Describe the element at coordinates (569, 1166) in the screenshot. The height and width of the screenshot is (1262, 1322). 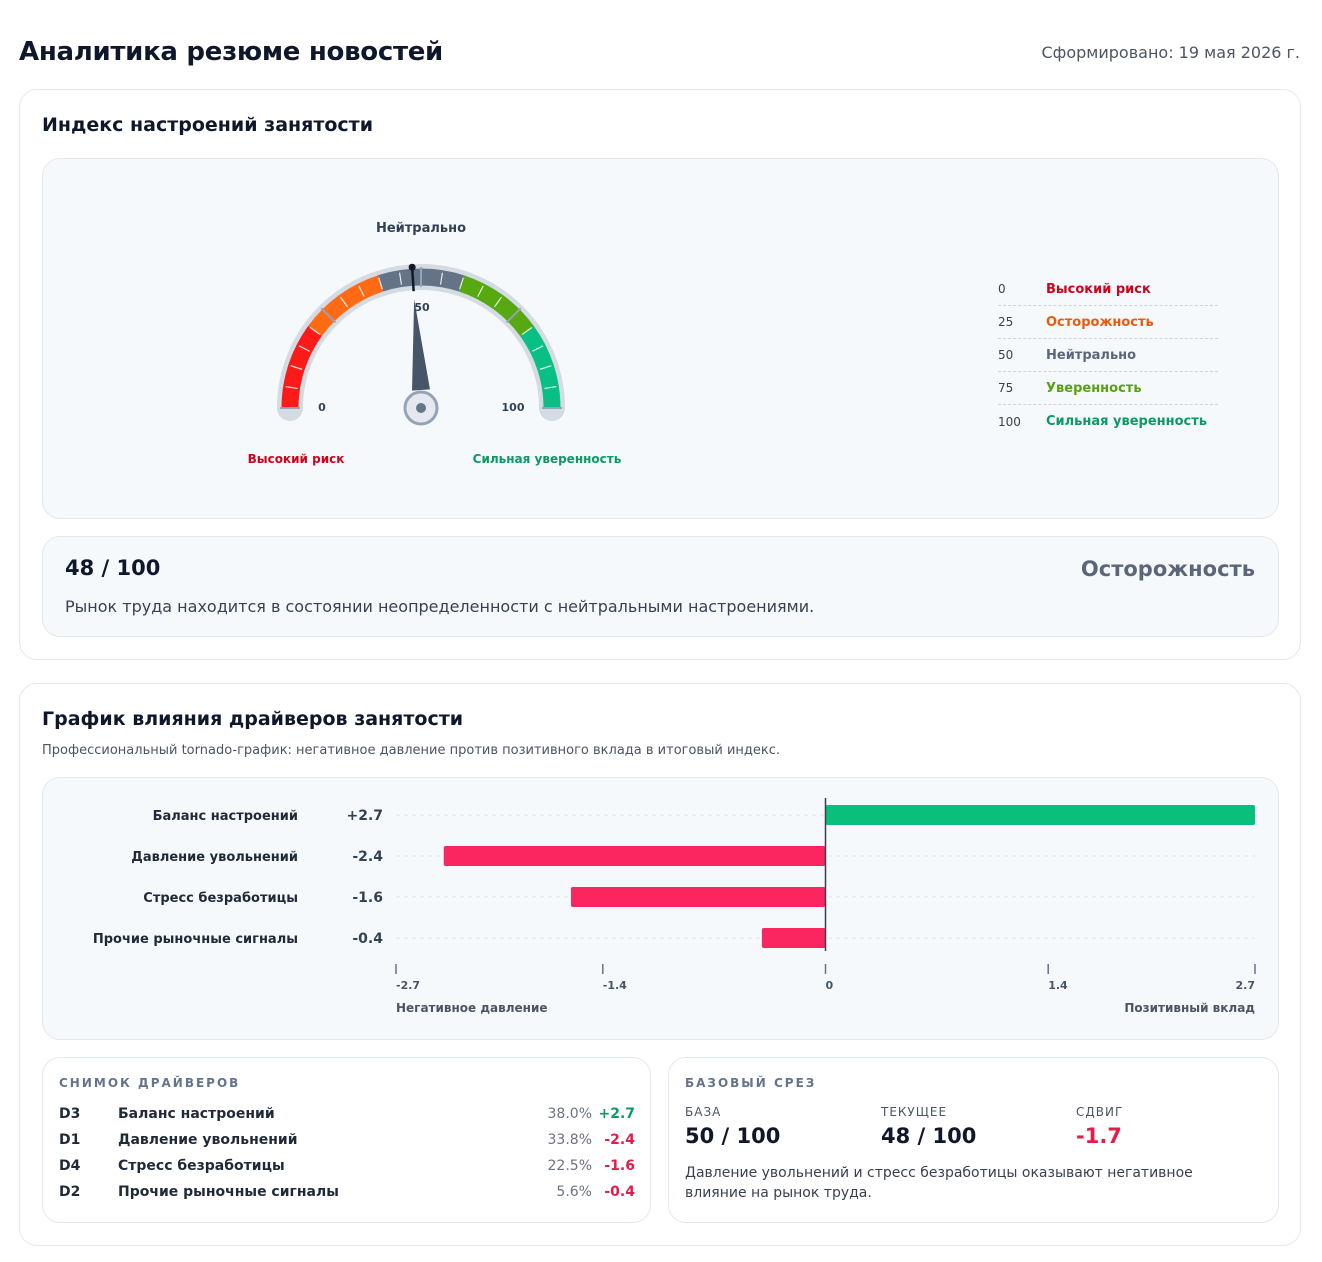
I see `driver-share: 22.5%` at that location.